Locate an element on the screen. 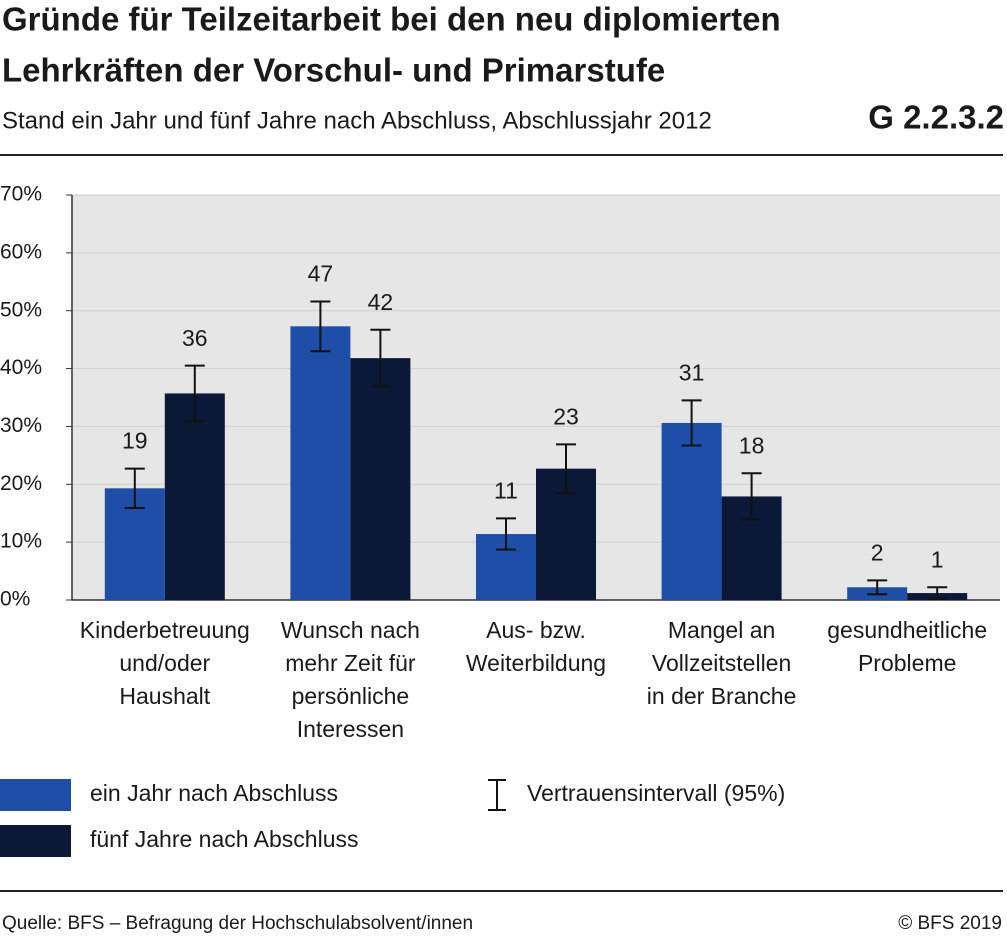 This screenshot has height=940, width=1007. data-label: 2 is located at coordinates (877, 552).